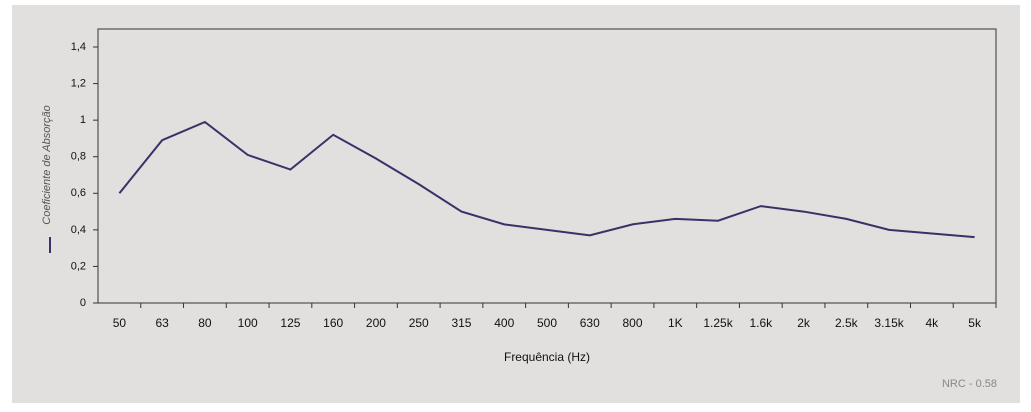 The width and height of the screenshot is (1031, 412). I want to click on y-tick-label: 0,6, so click(78, 193).